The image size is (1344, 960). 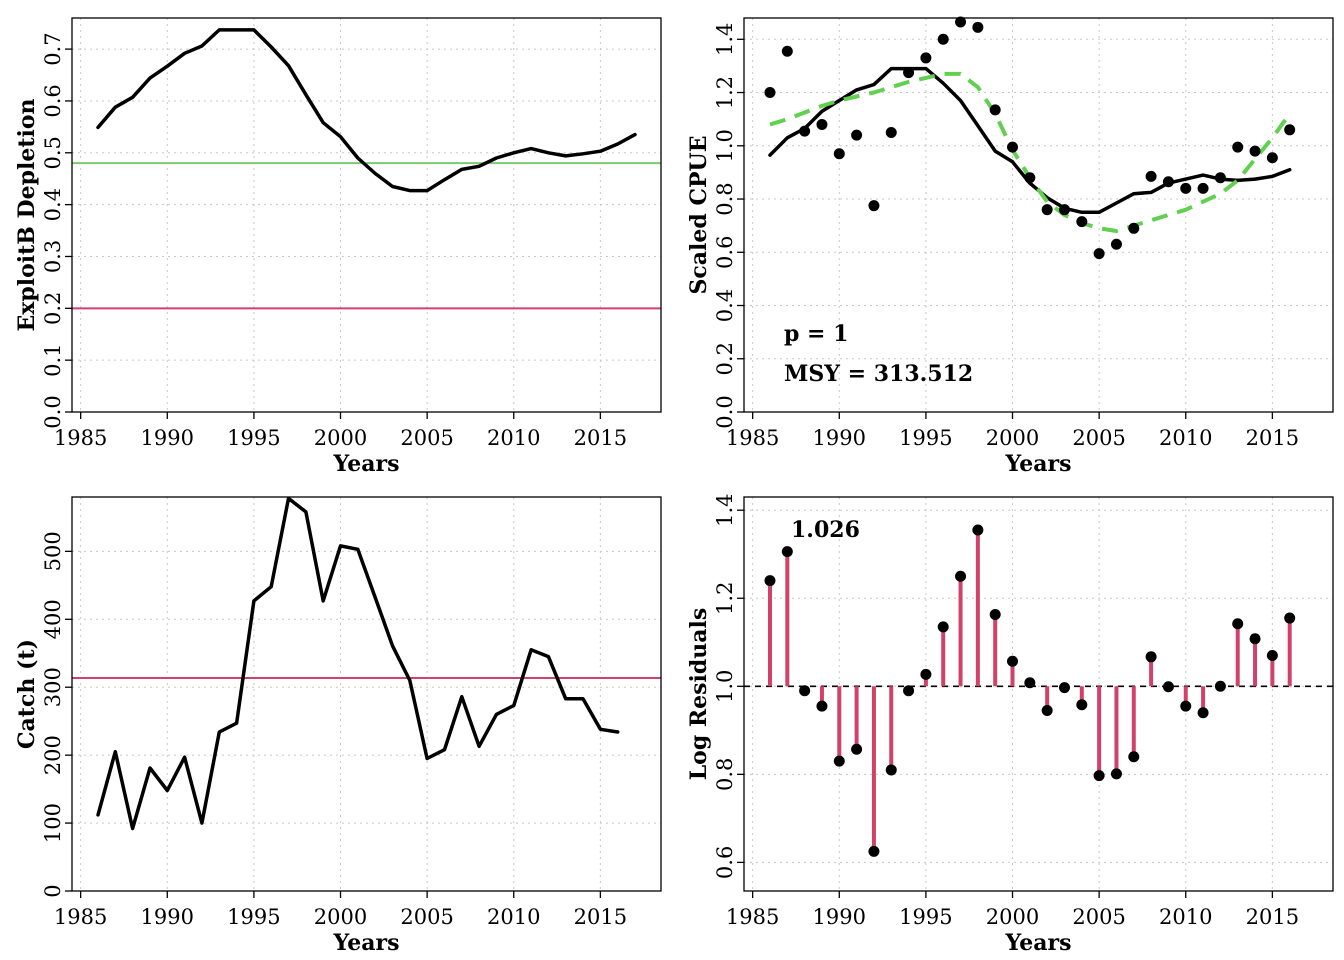 What do you see at coordinates (1098, 438) in the screenshot?
I see `x-tick-label: 2005` at bounding box center [1098, 438].